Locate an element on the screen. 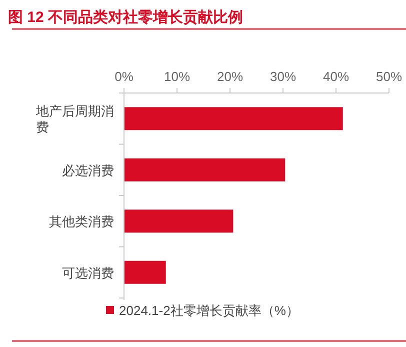 The image size is (406, 347). legend-label: 2024.1-2社零增长贡献率（%） is located at coordinates (209, 310).